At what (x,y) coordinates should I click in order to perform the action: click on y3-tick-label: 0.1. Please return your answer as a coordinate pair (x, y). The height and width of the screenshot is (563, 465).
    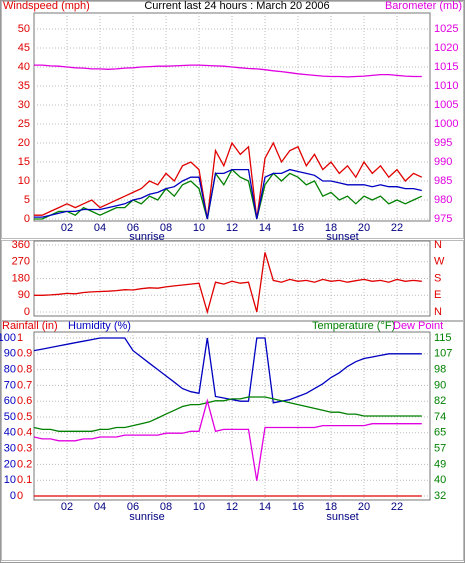
    Looking at the image, I should click on (24, 480).